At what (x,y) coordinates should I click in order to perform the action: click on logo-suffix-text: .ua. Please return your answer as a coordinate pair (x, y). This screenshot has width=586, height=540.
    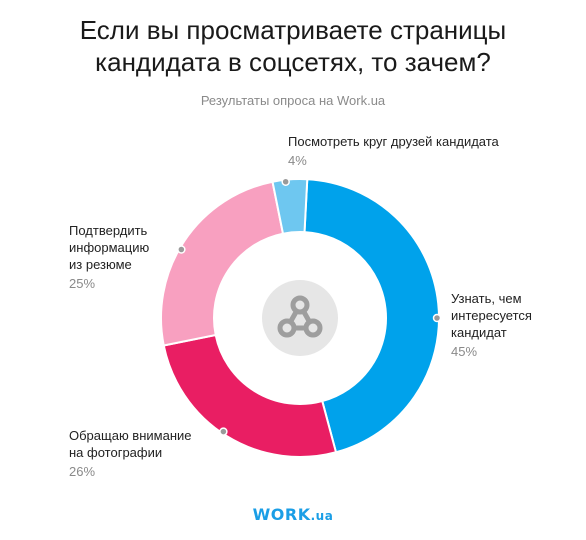
    Looking at the image, I should click on (322, 516).